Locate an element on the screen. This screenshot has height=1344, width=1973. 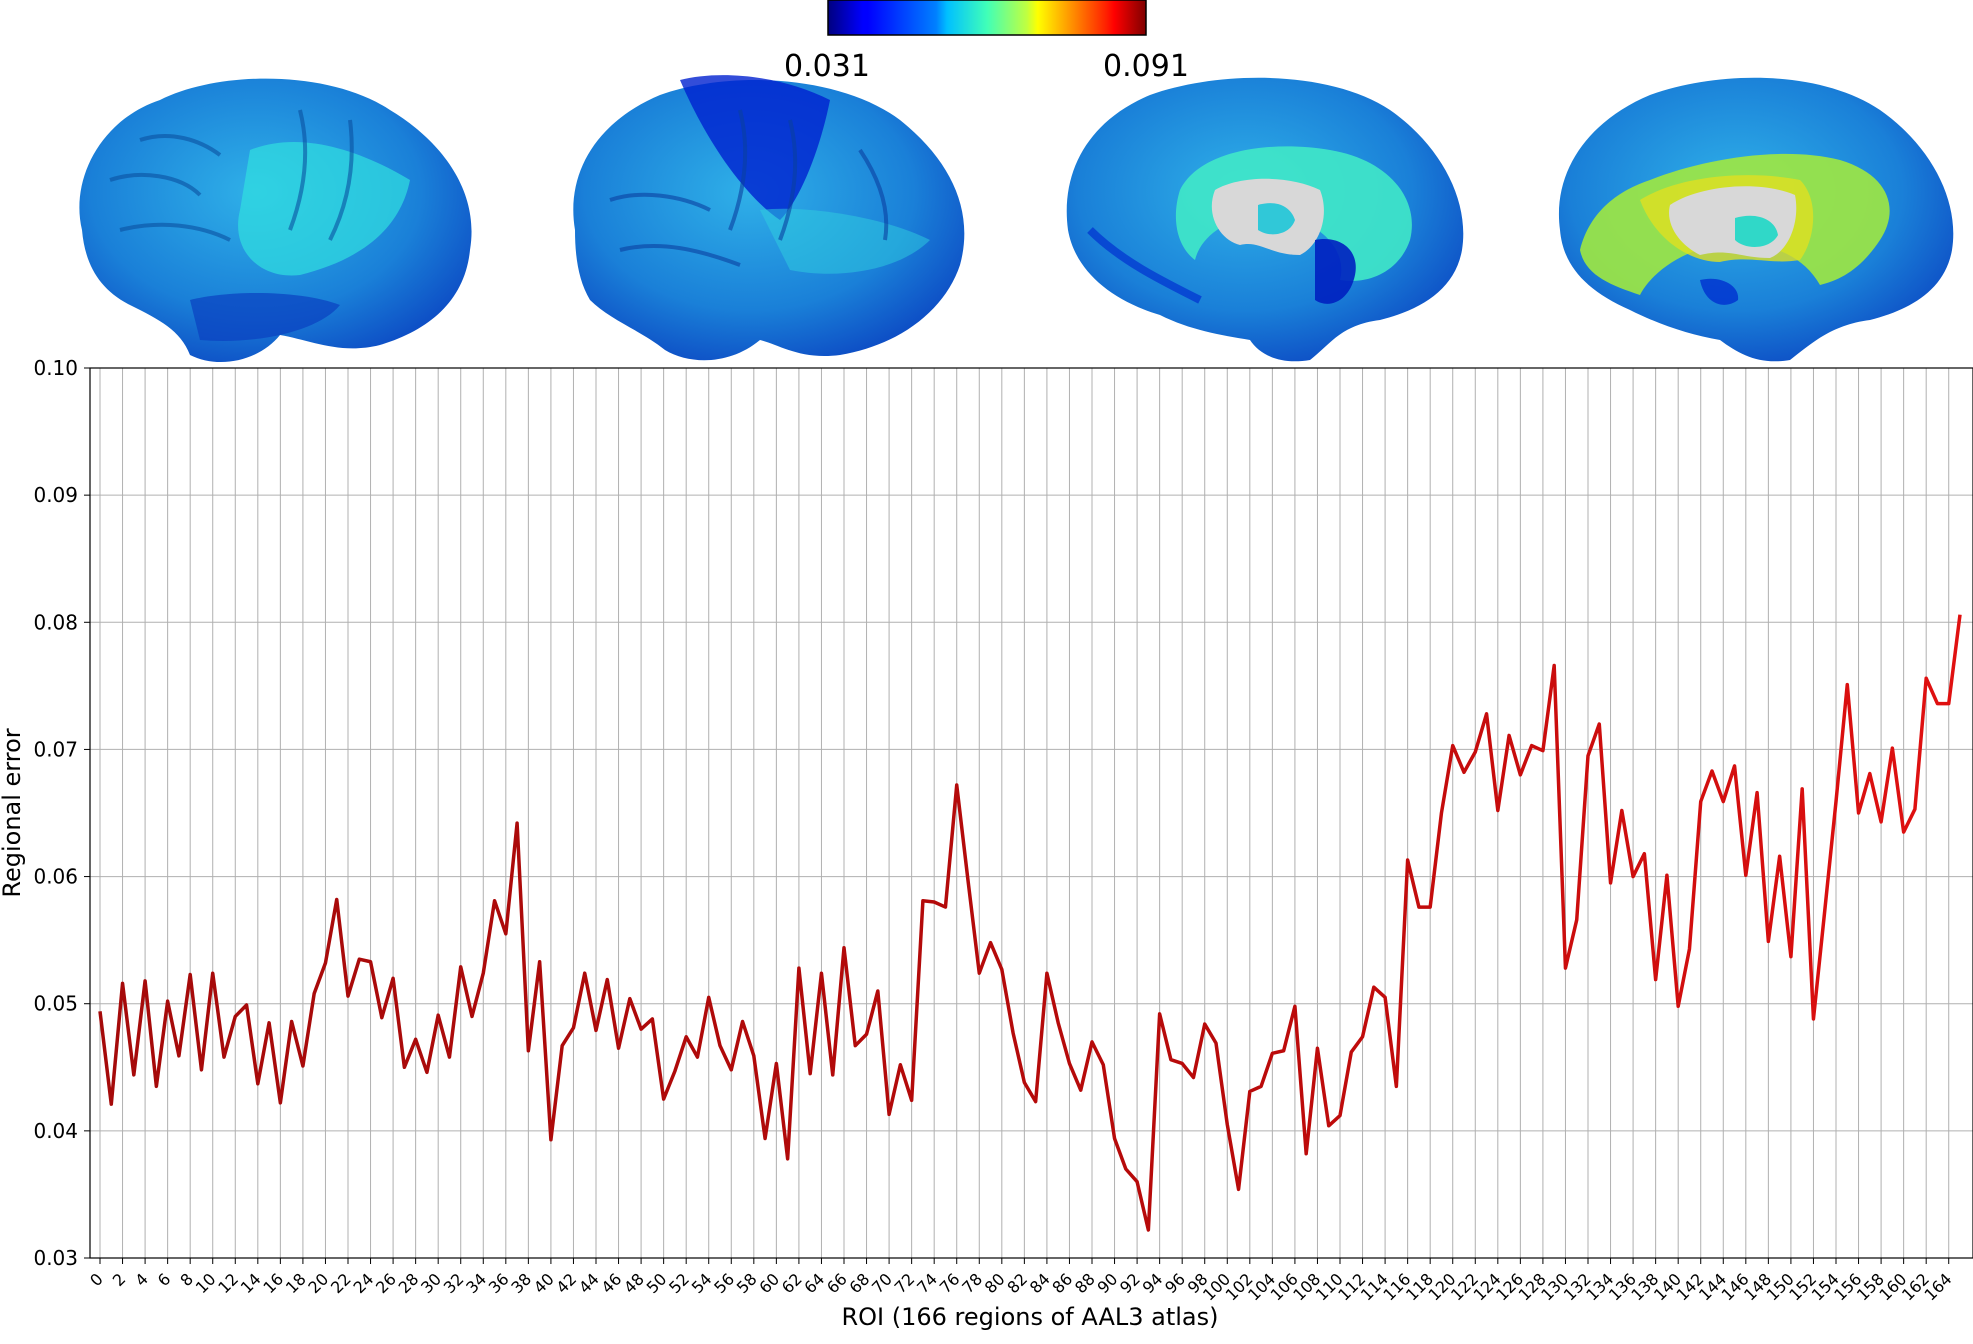
brain-view-right-medial is located at coordinates (1756, 219).